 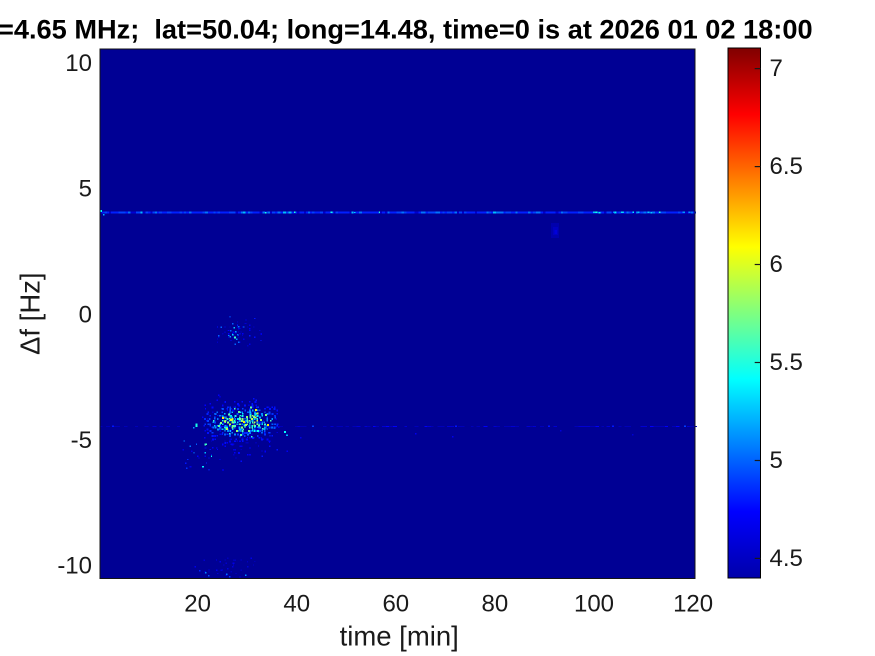 I want to click on svg-text: Δf [Hz], so click(x=30, y=313).